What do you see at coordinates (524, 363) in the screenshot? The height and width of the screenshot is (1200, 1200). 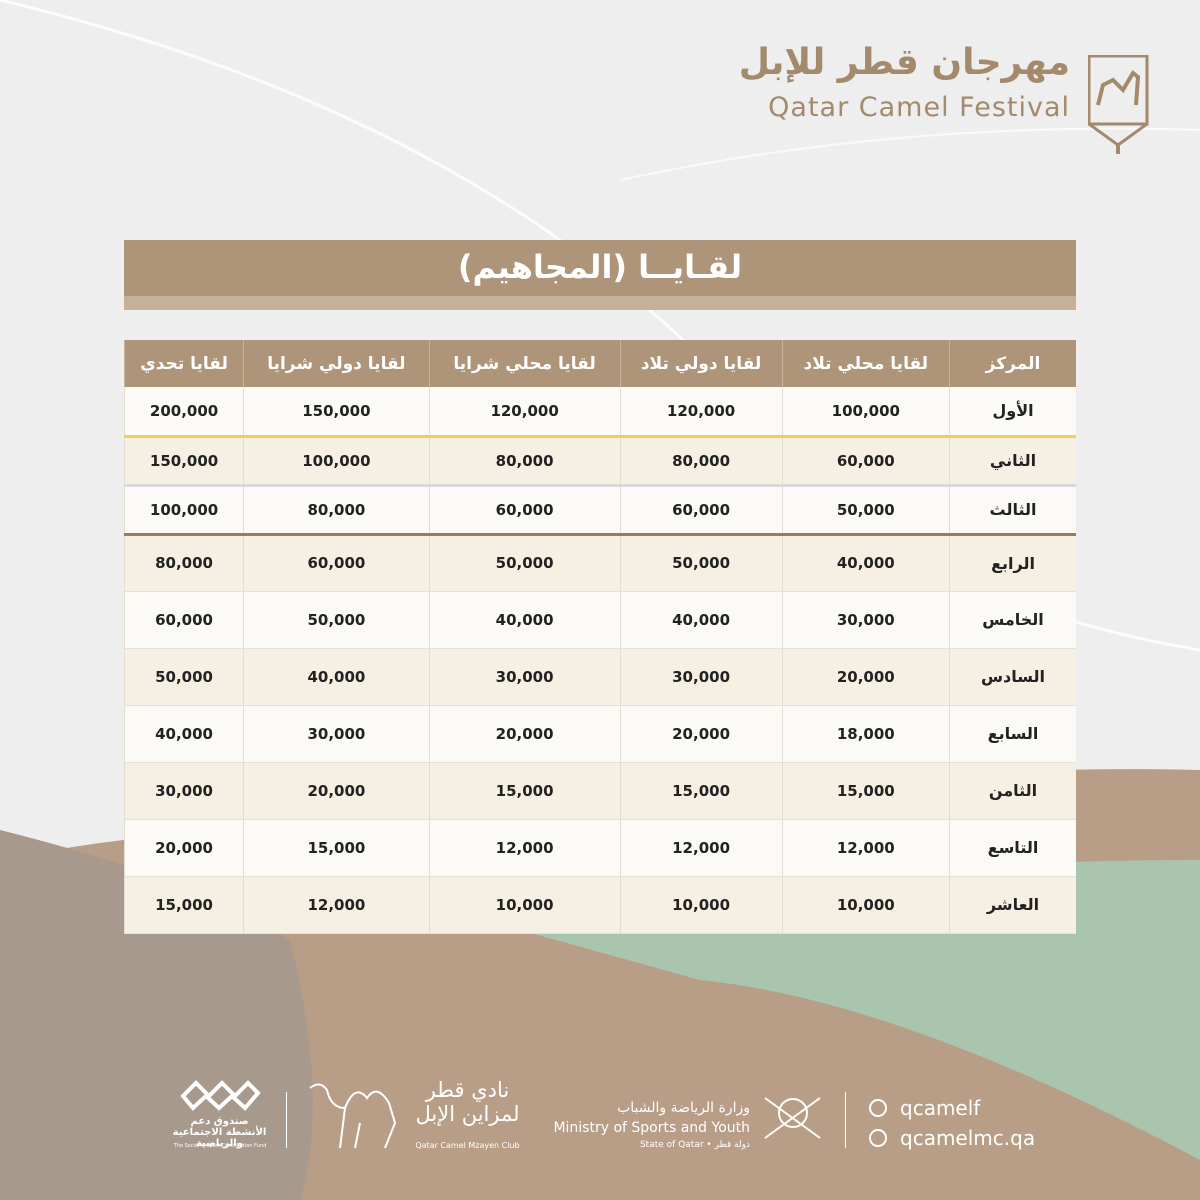 I see `column-header: لقايا محلي شرايا` at bounding box center [524, 363].